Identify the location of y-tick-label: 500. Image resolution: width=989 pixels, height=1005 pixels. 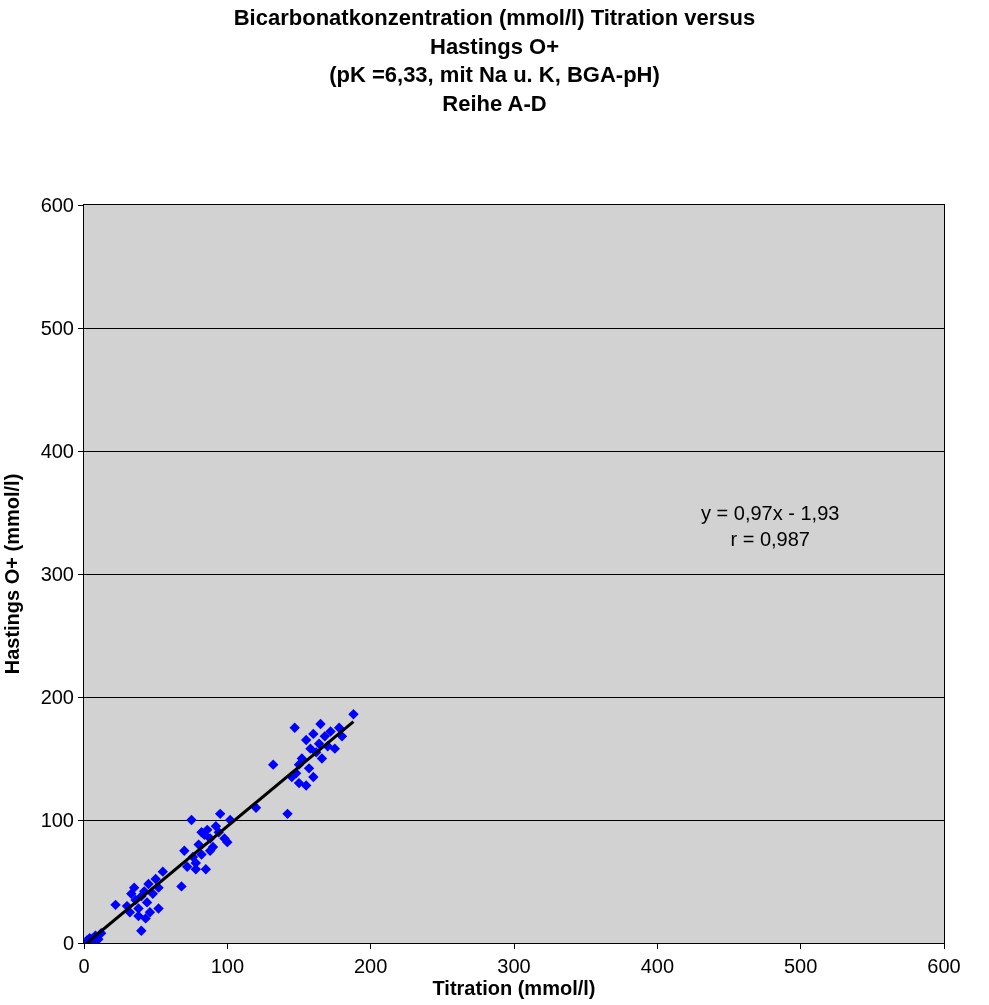
(57, 328).